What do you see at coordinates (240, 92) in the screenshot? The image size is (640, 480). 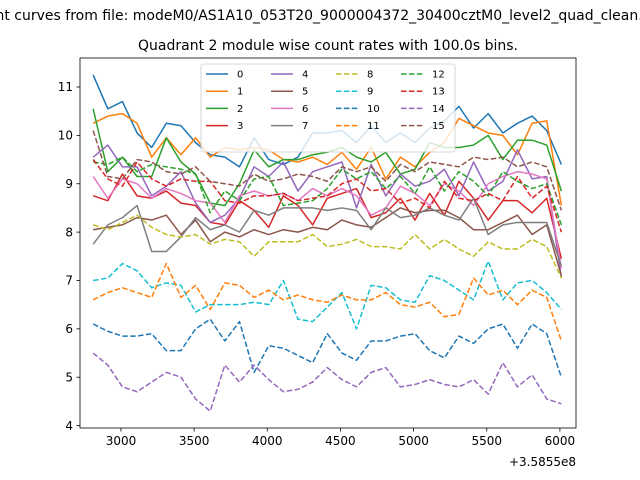 I see `legend-label-1: 1` at bounding box center [240, 92].